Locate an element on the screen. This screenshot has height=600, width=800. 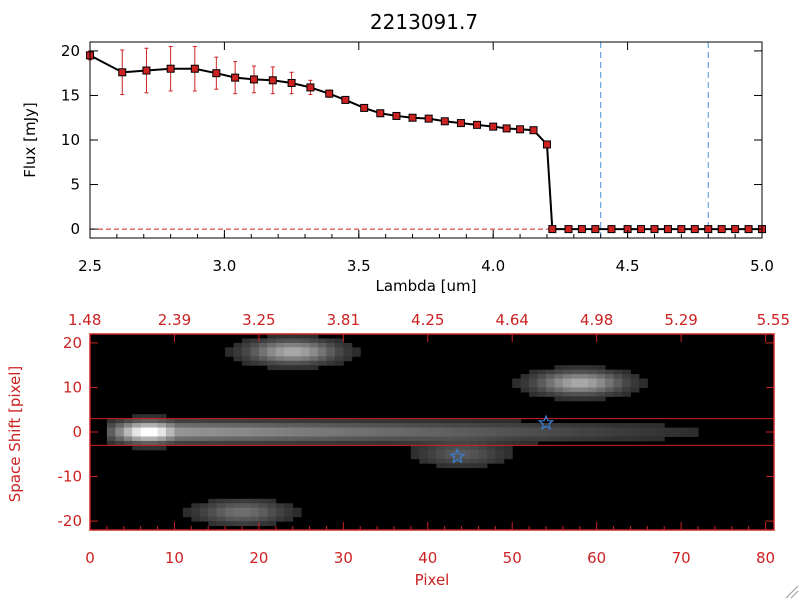
x-tick-label: 3.0 is located at coordinates (224, 266).